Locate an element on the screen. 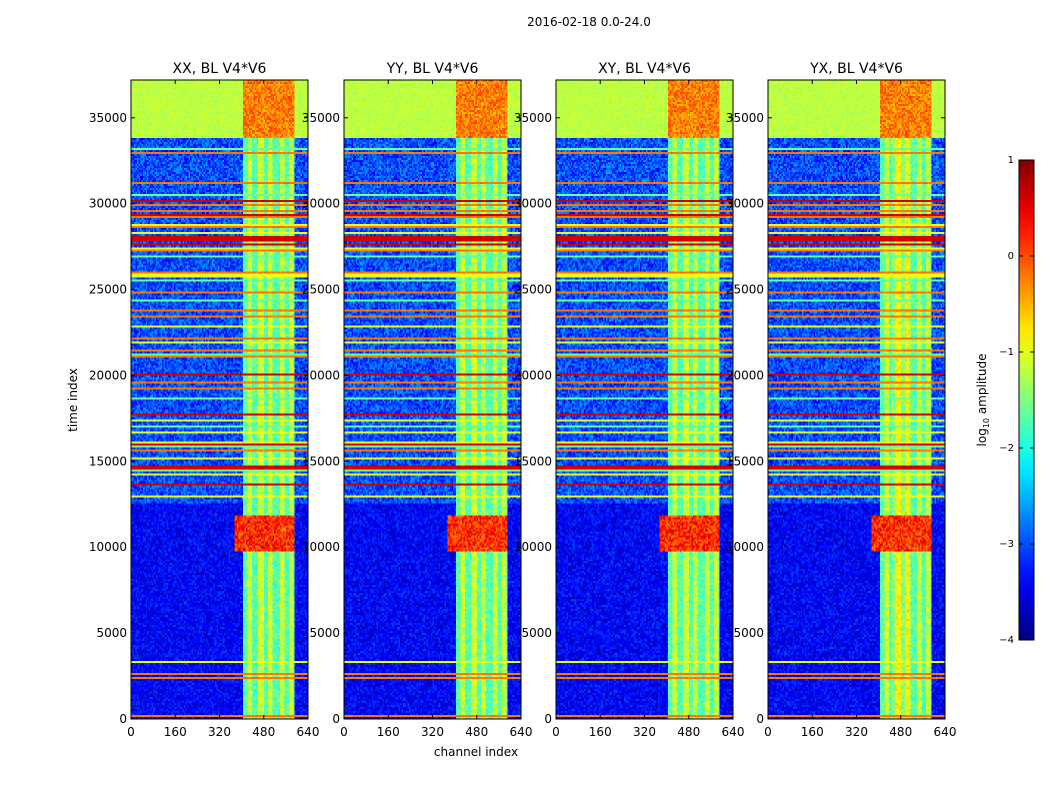 Image resolution: width=1050 pixels, height=800 pixels. panel-title: YX, BL V4*V6 is located at coordinates (856, 69).